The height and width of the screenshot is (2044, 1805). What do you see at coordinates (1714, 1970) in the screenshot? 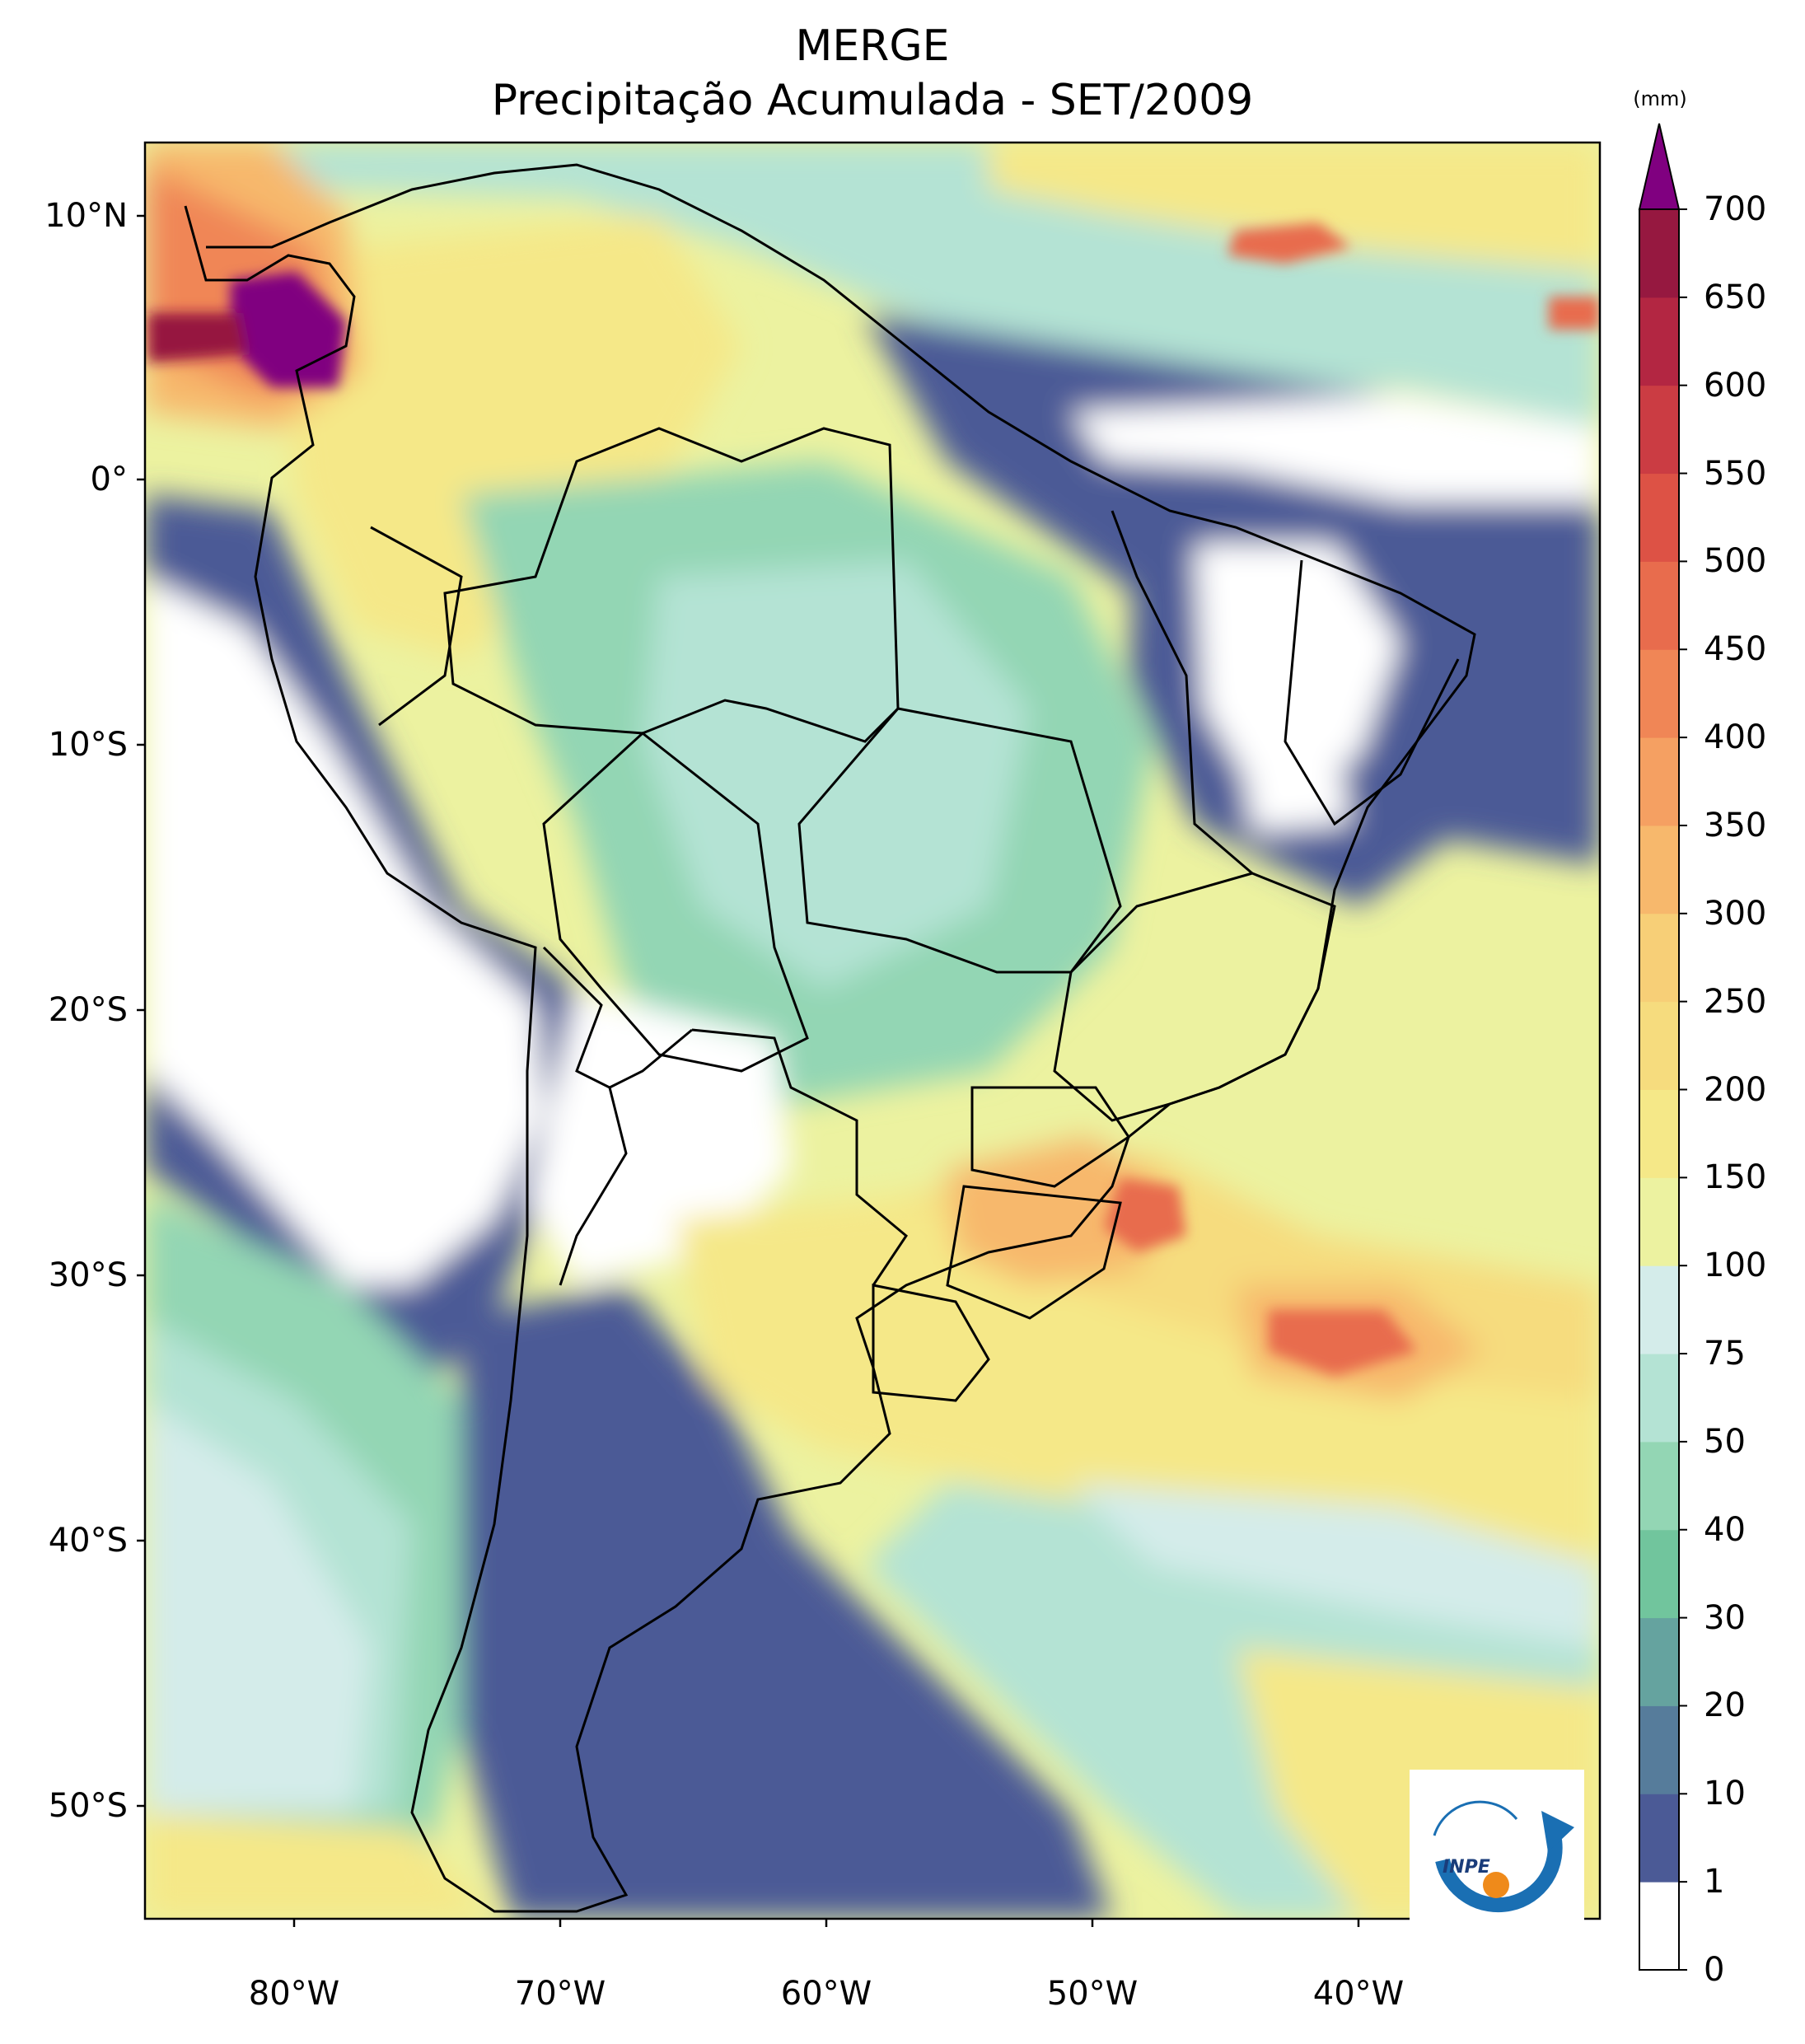
I see `colorbar-tick-label: 0` at bounding box center [1714, 1970].